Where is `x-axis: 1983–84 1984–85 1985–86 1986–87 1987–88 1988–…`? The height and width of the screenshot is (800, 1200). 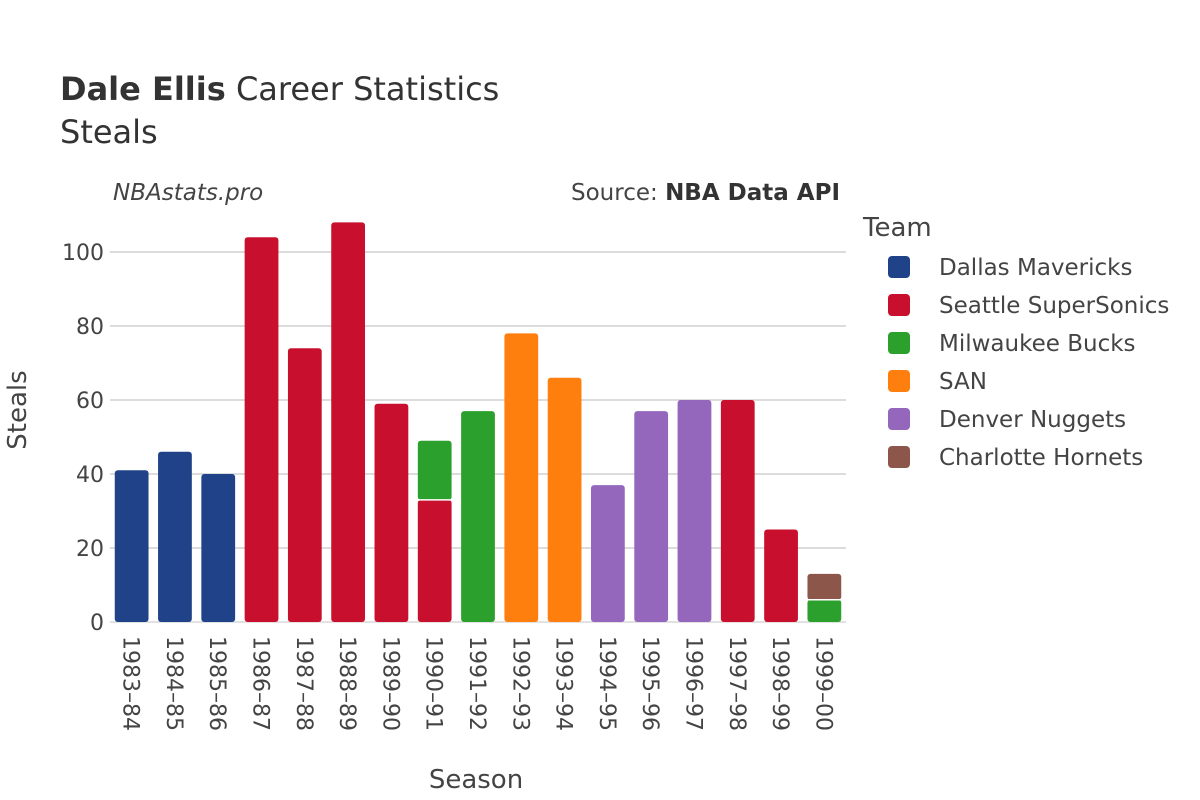
x-axis: 1983–84 1984–85 1985–86 1986–87 1987–88 1988–… is located at coordinates (477, 683).